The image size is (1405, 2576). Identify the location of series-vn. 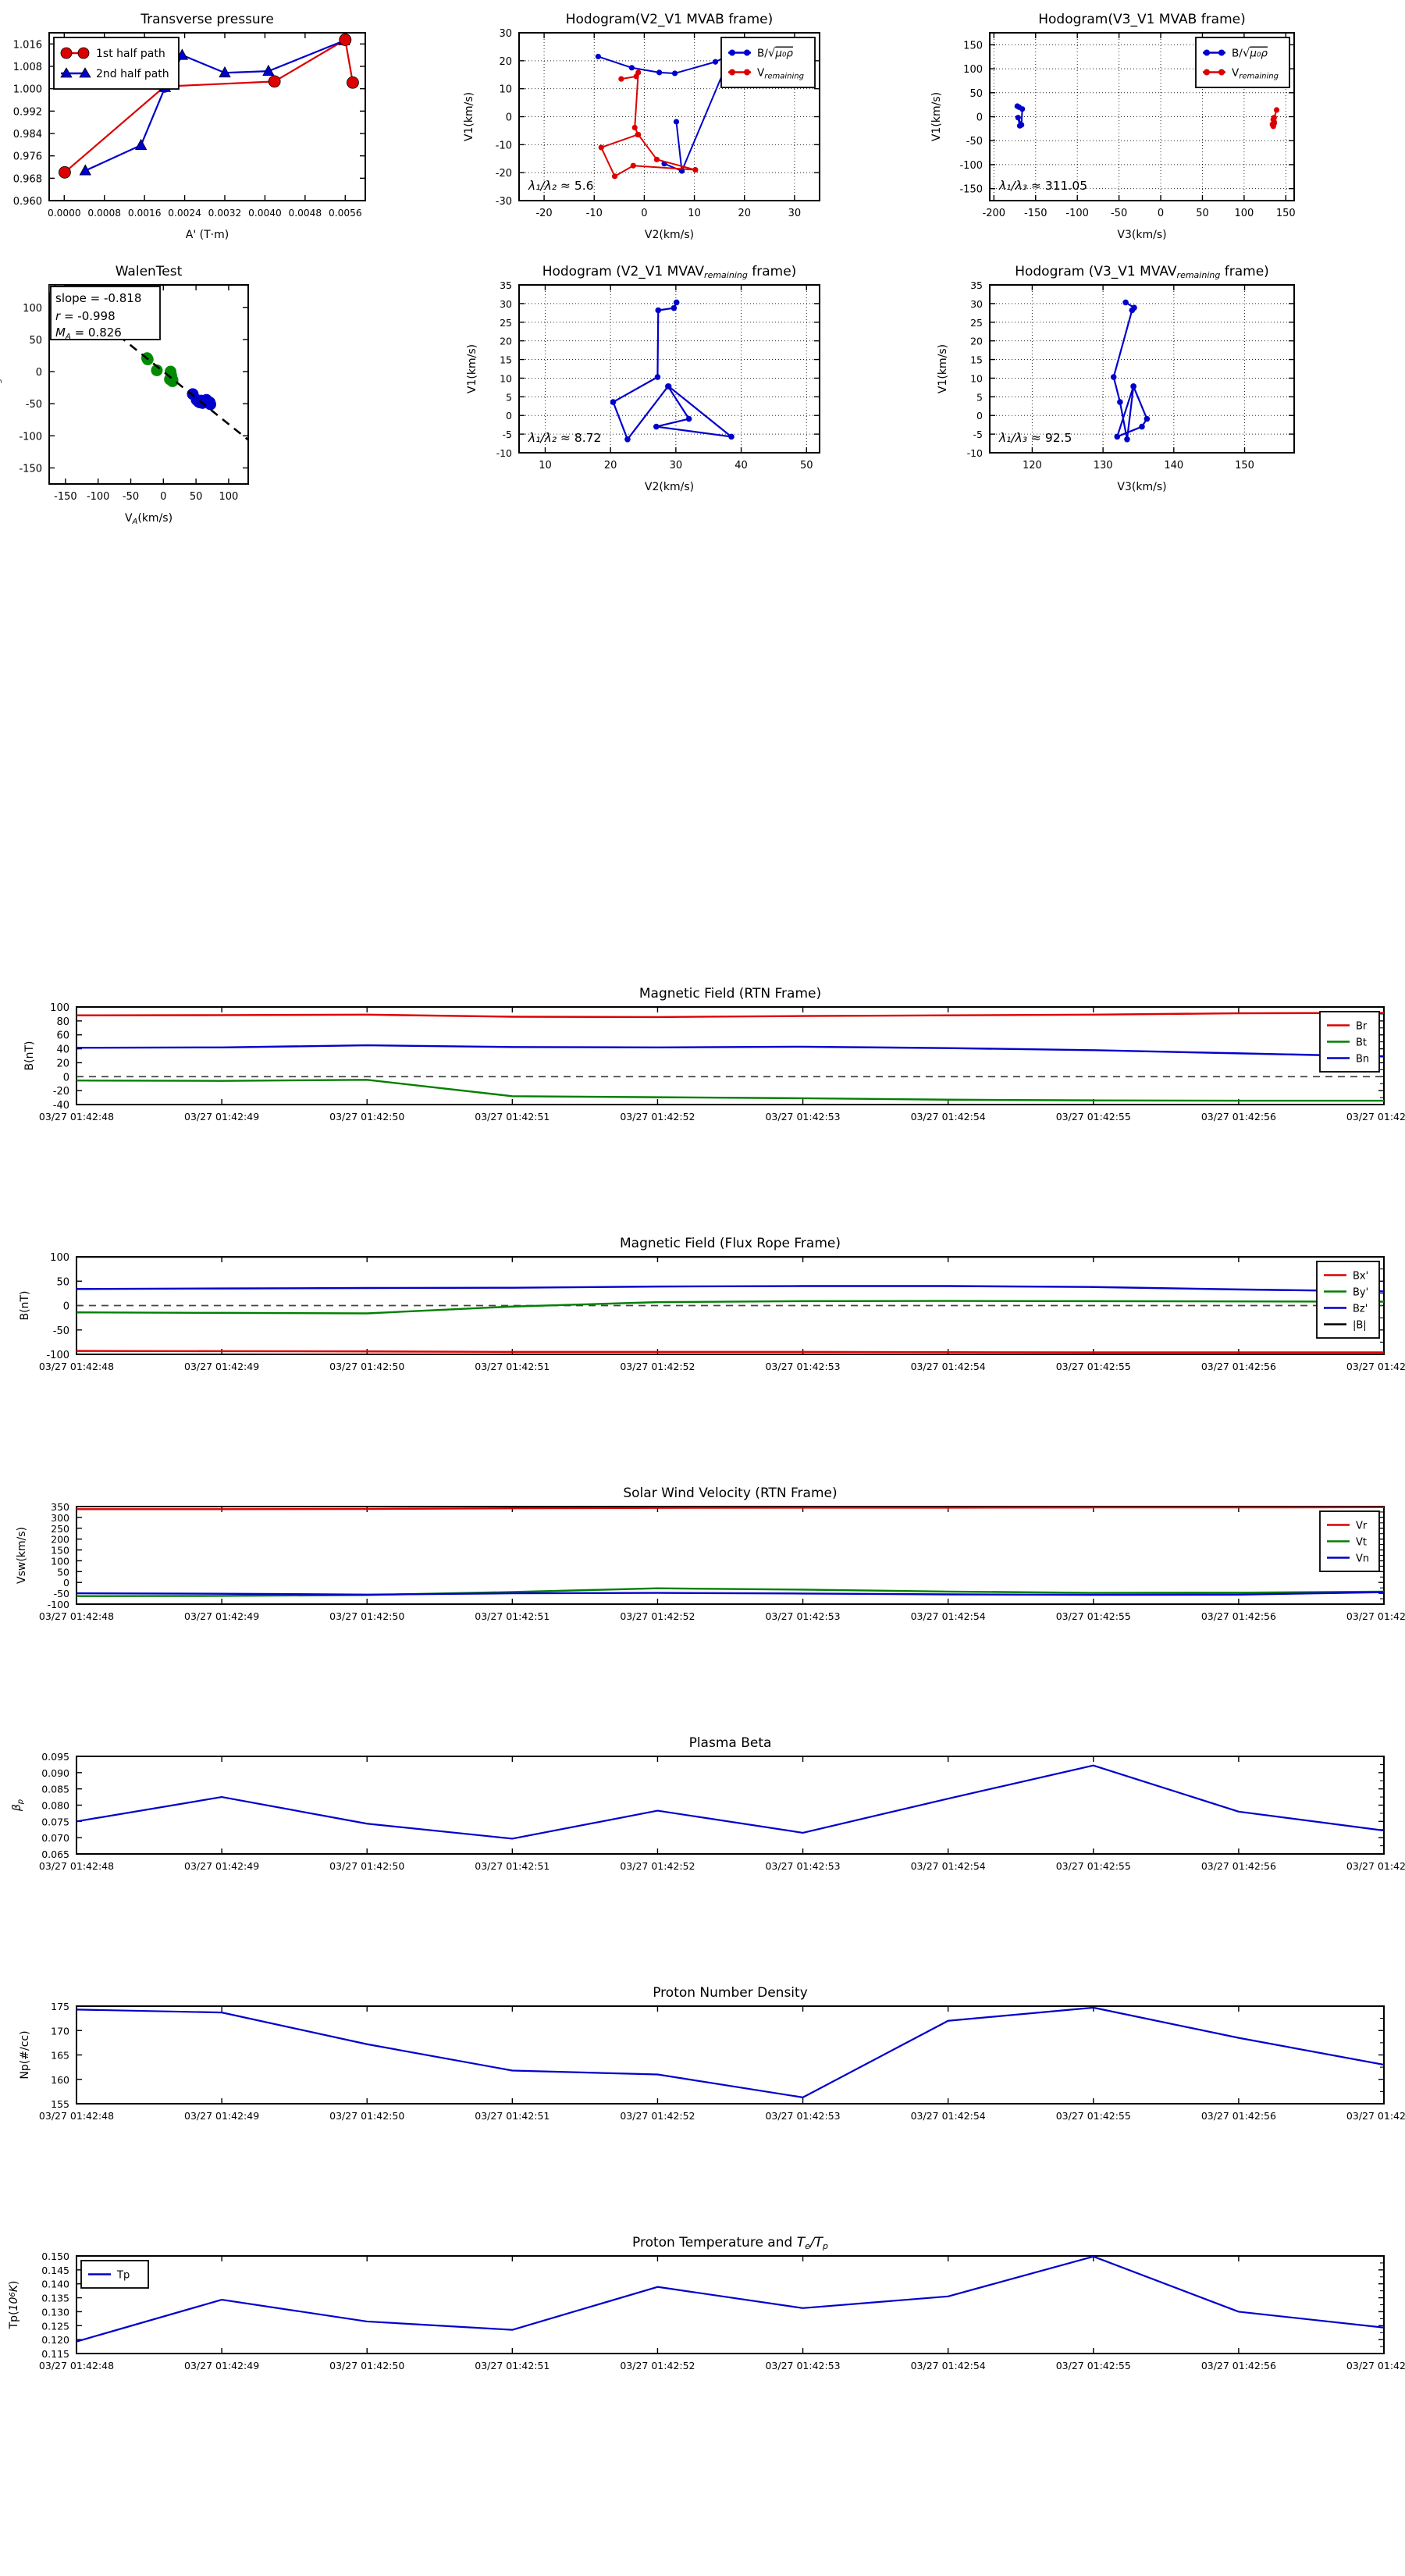
(730, 1593).